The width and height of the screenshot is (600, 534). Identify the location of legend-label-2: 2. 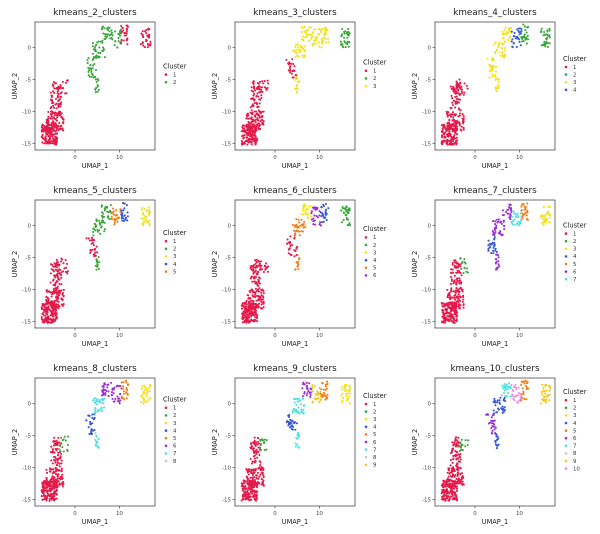
(374, 79).